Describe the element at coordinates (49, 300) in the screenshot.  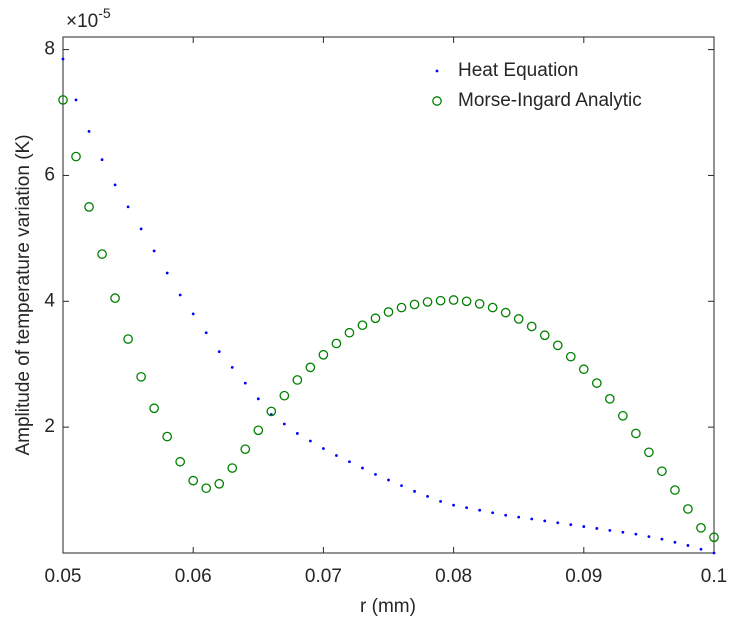
I see `y-tick-label: 4` at that location.